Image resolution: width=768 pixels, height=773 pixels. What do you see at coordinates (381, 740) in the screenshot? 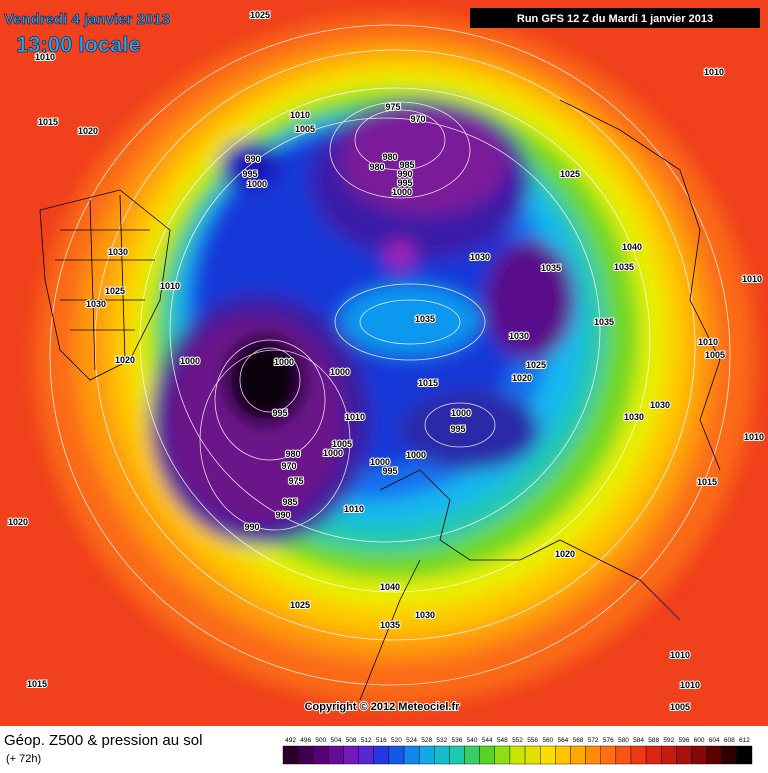
I see `scale-label: 516` at bounding box center [381, 740].